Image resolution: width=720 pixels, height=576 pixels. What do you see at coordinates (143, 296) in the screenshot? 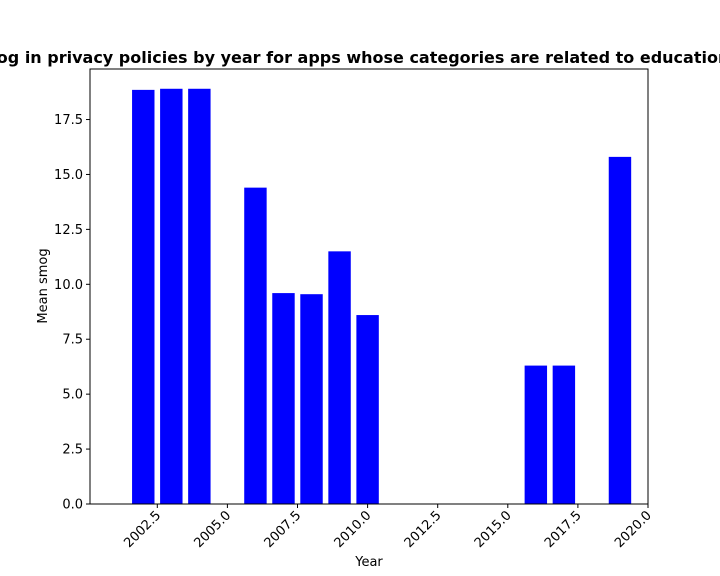
I see `bar-2002` at bounding box center [143, 296].